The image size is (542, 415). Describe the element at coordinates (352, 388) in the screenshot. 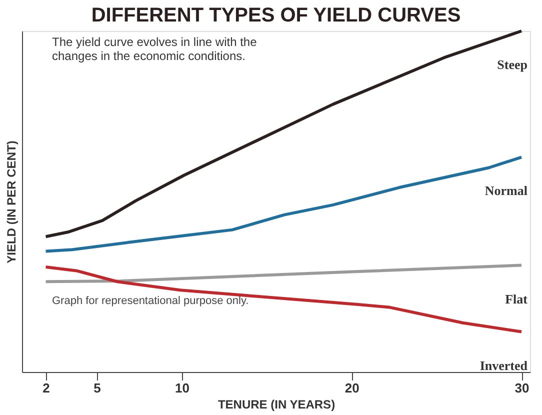

I see `x-tick-label: 20` at that location.